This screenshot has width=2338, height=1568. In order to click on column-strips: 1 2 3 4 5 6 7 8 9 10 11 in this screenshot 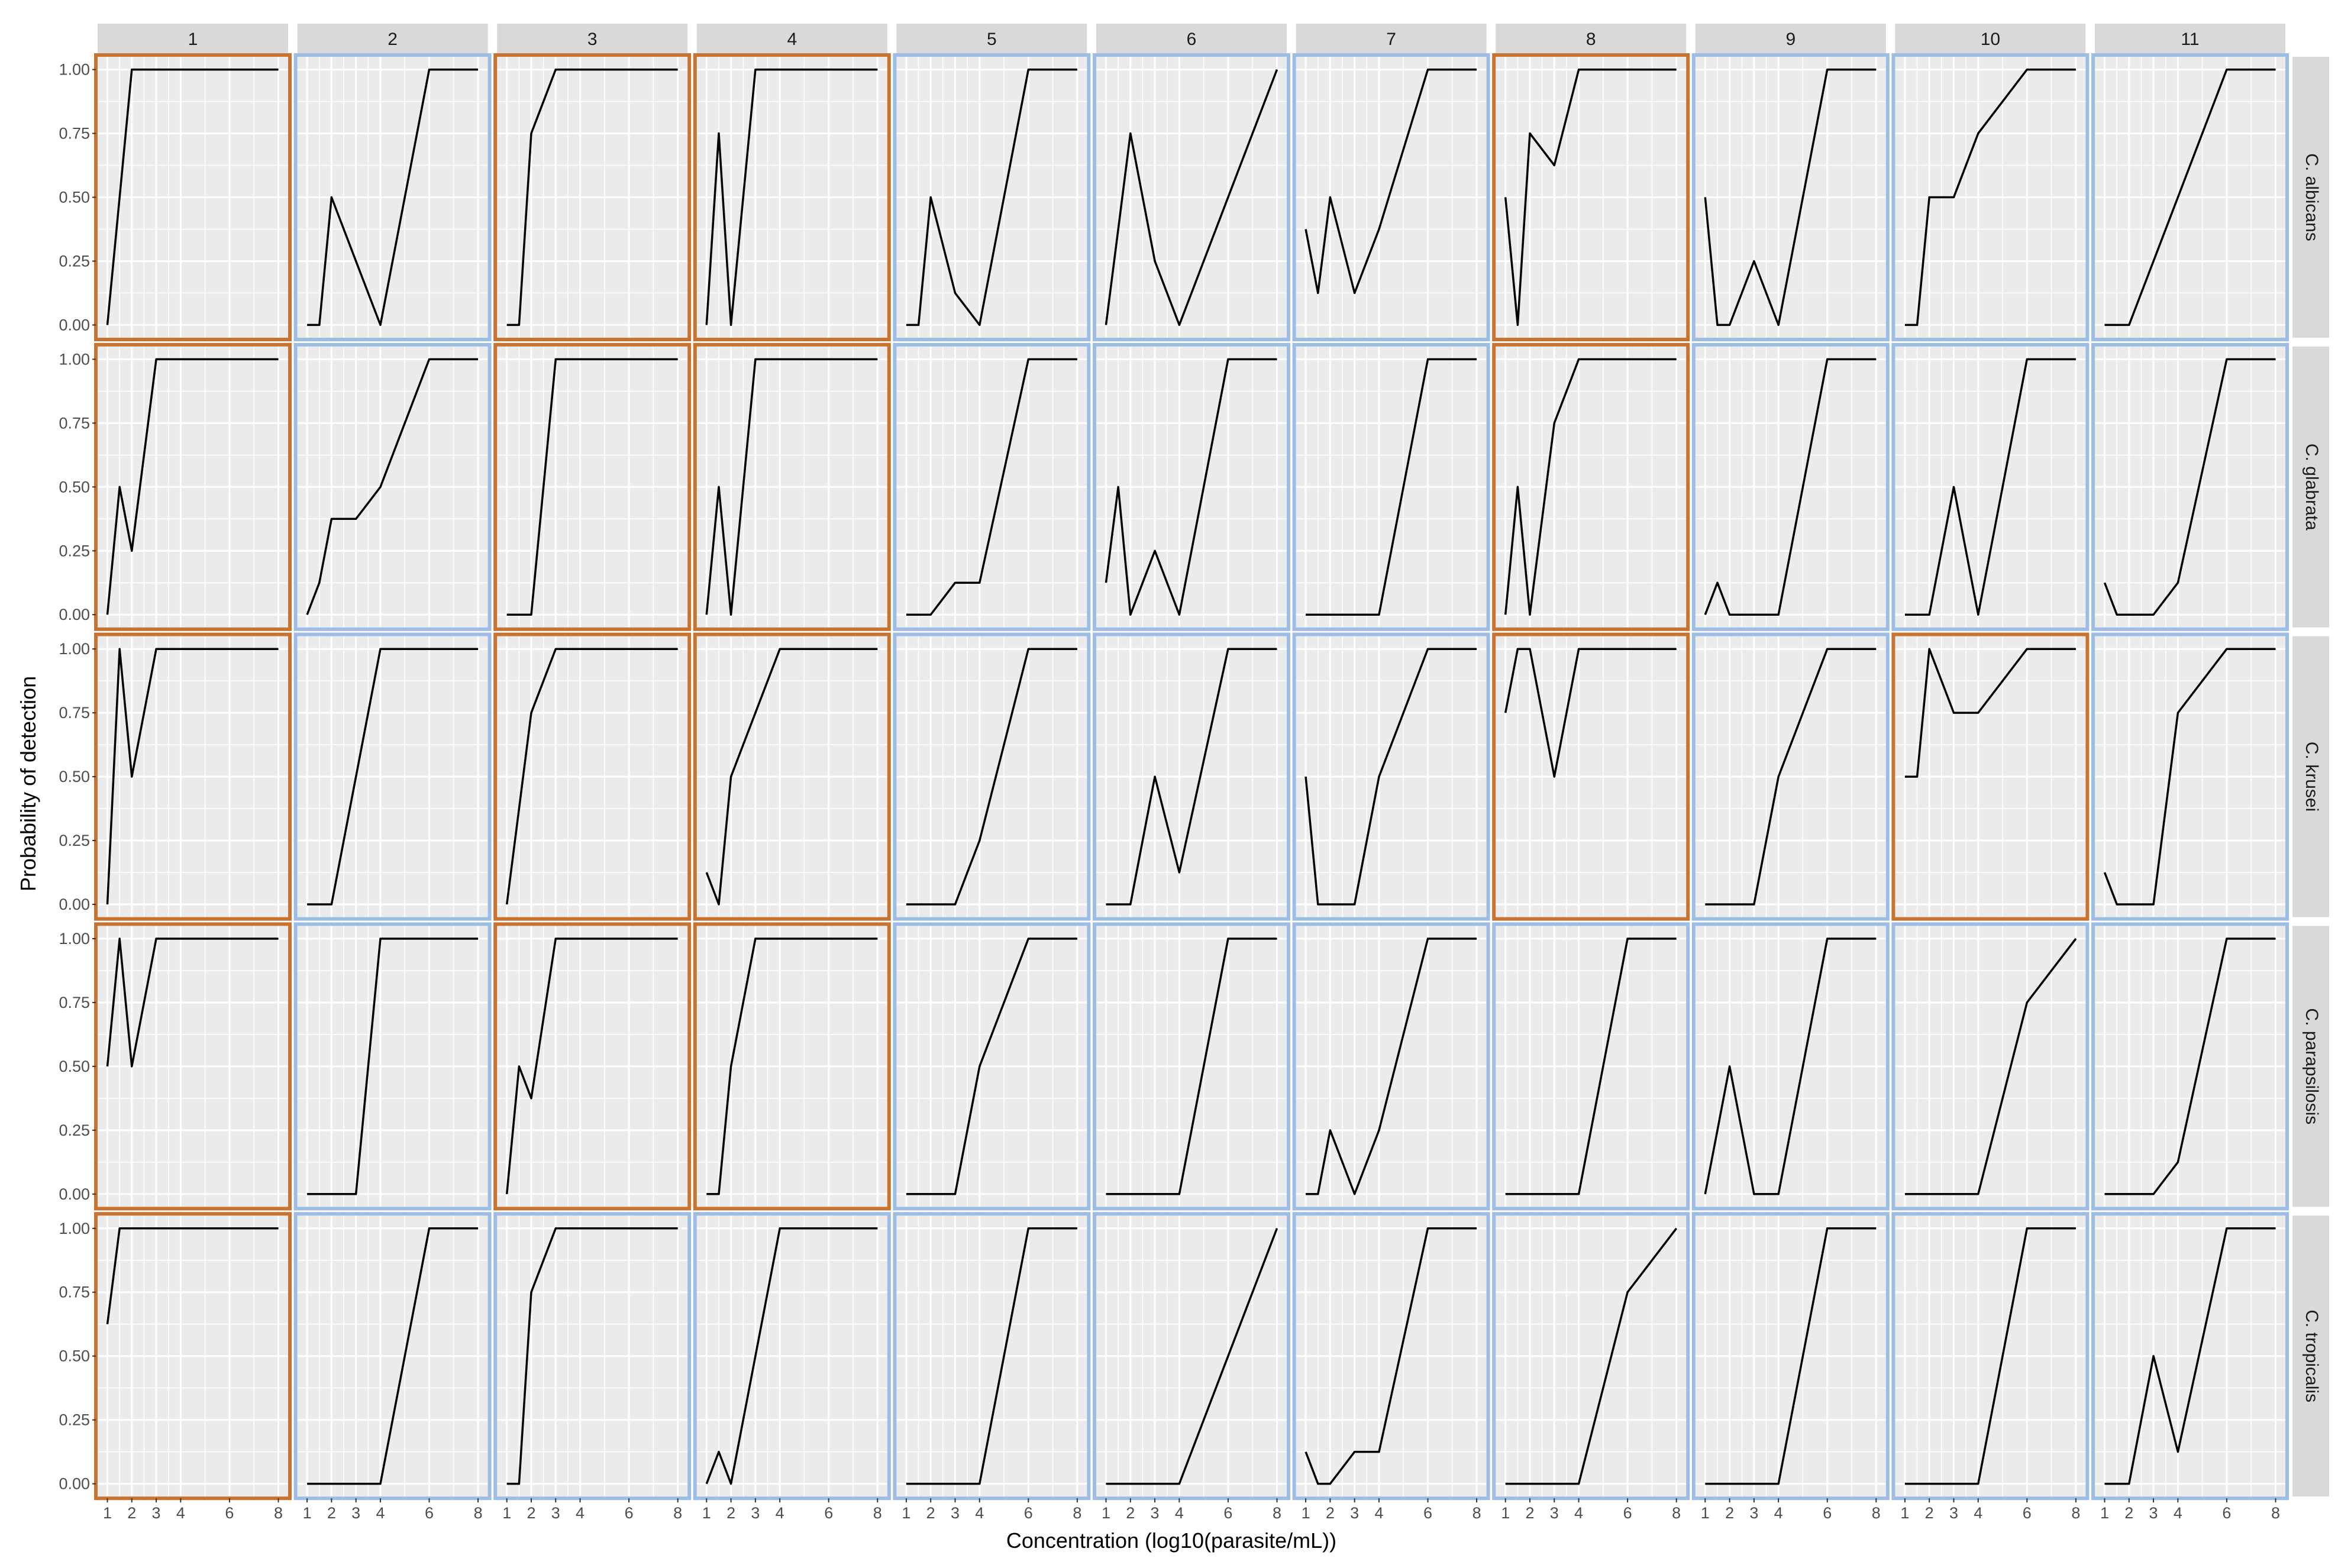, I will do `click(1191, 39)`.